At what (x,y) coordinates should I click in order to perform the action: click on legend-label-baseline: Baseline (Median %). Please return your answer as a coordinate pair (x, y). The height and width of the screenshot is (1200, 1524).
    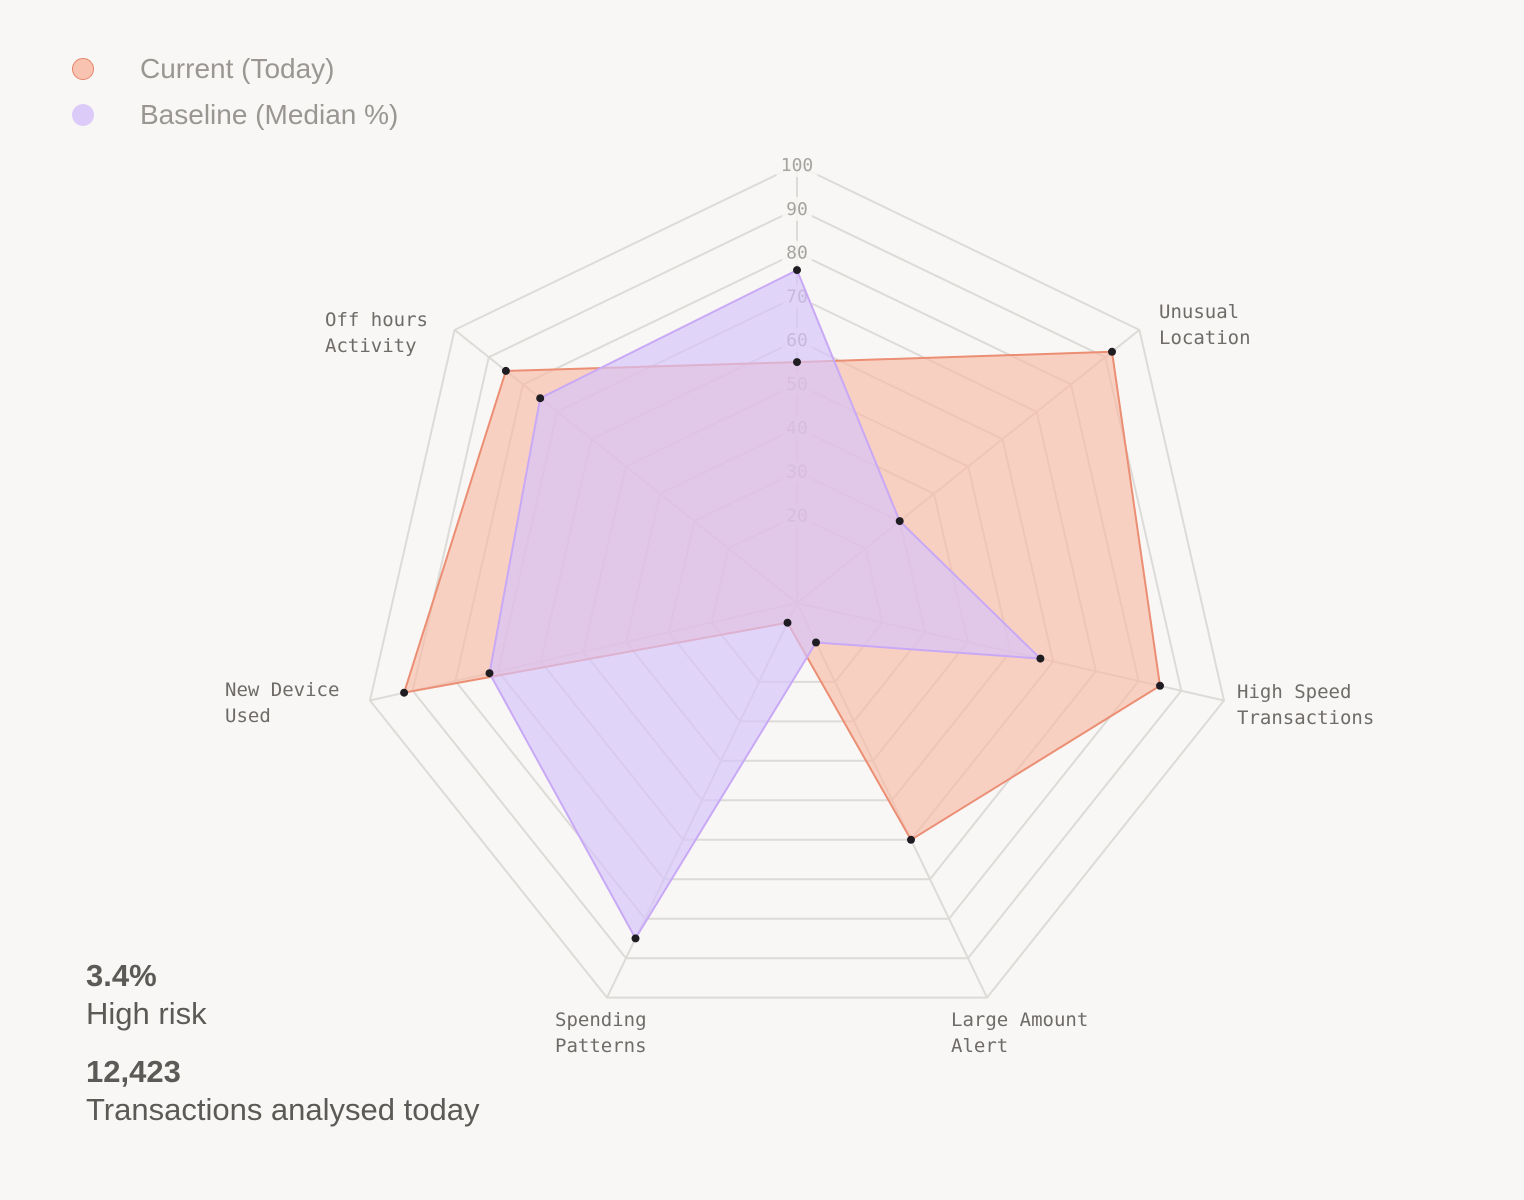
    Looking at the image, I should click on (269, 114).